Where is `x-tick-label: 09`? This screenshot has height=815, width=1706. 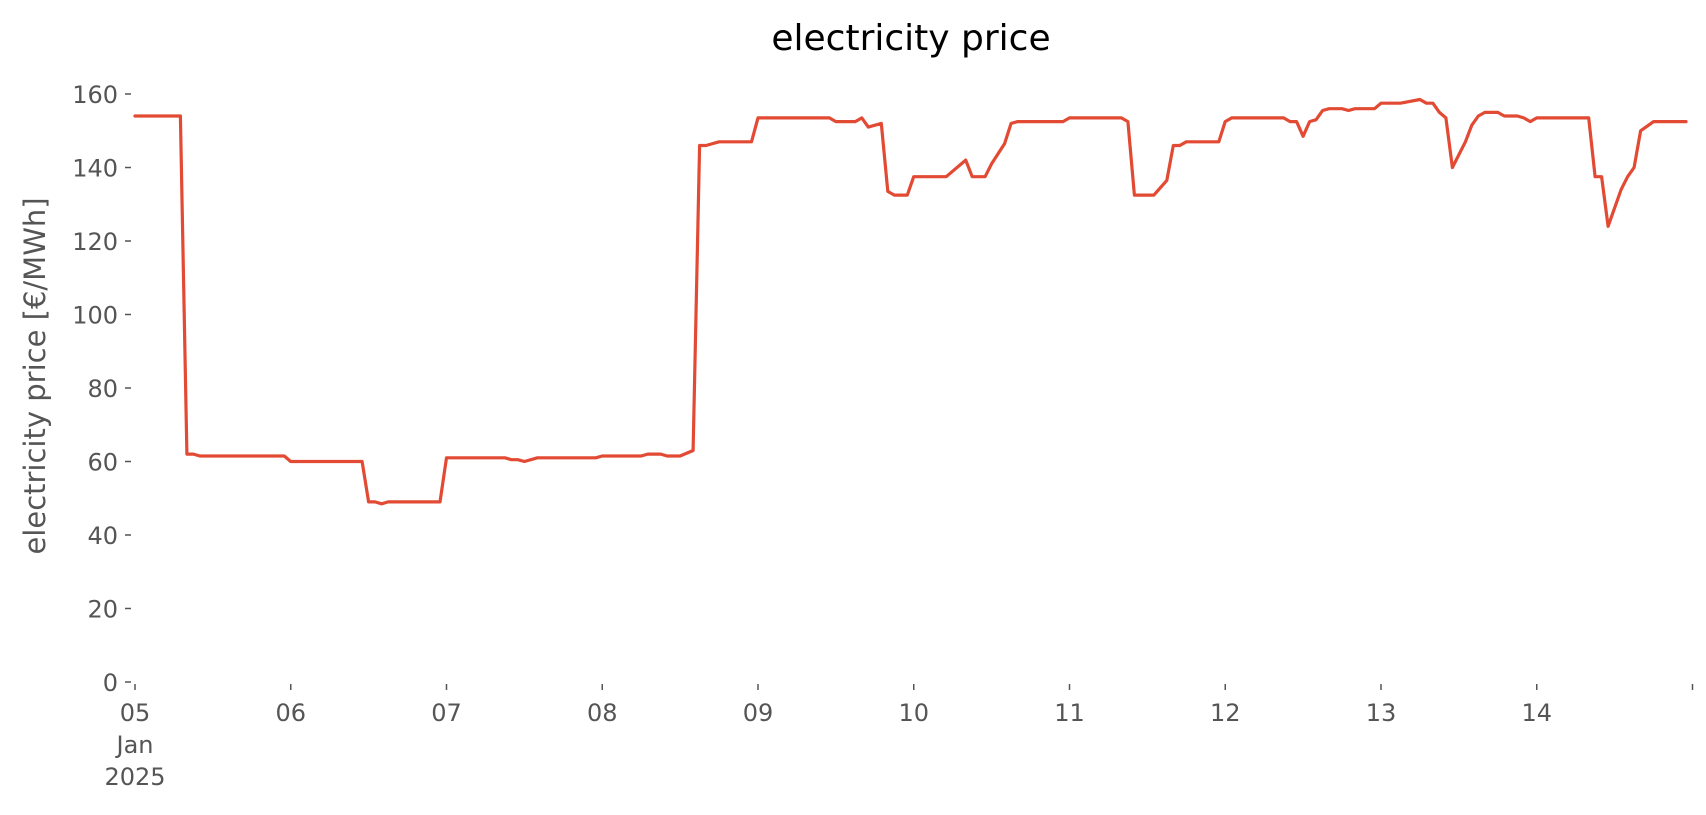
x-tick-label: 09 is located at coordinates (758, 713).